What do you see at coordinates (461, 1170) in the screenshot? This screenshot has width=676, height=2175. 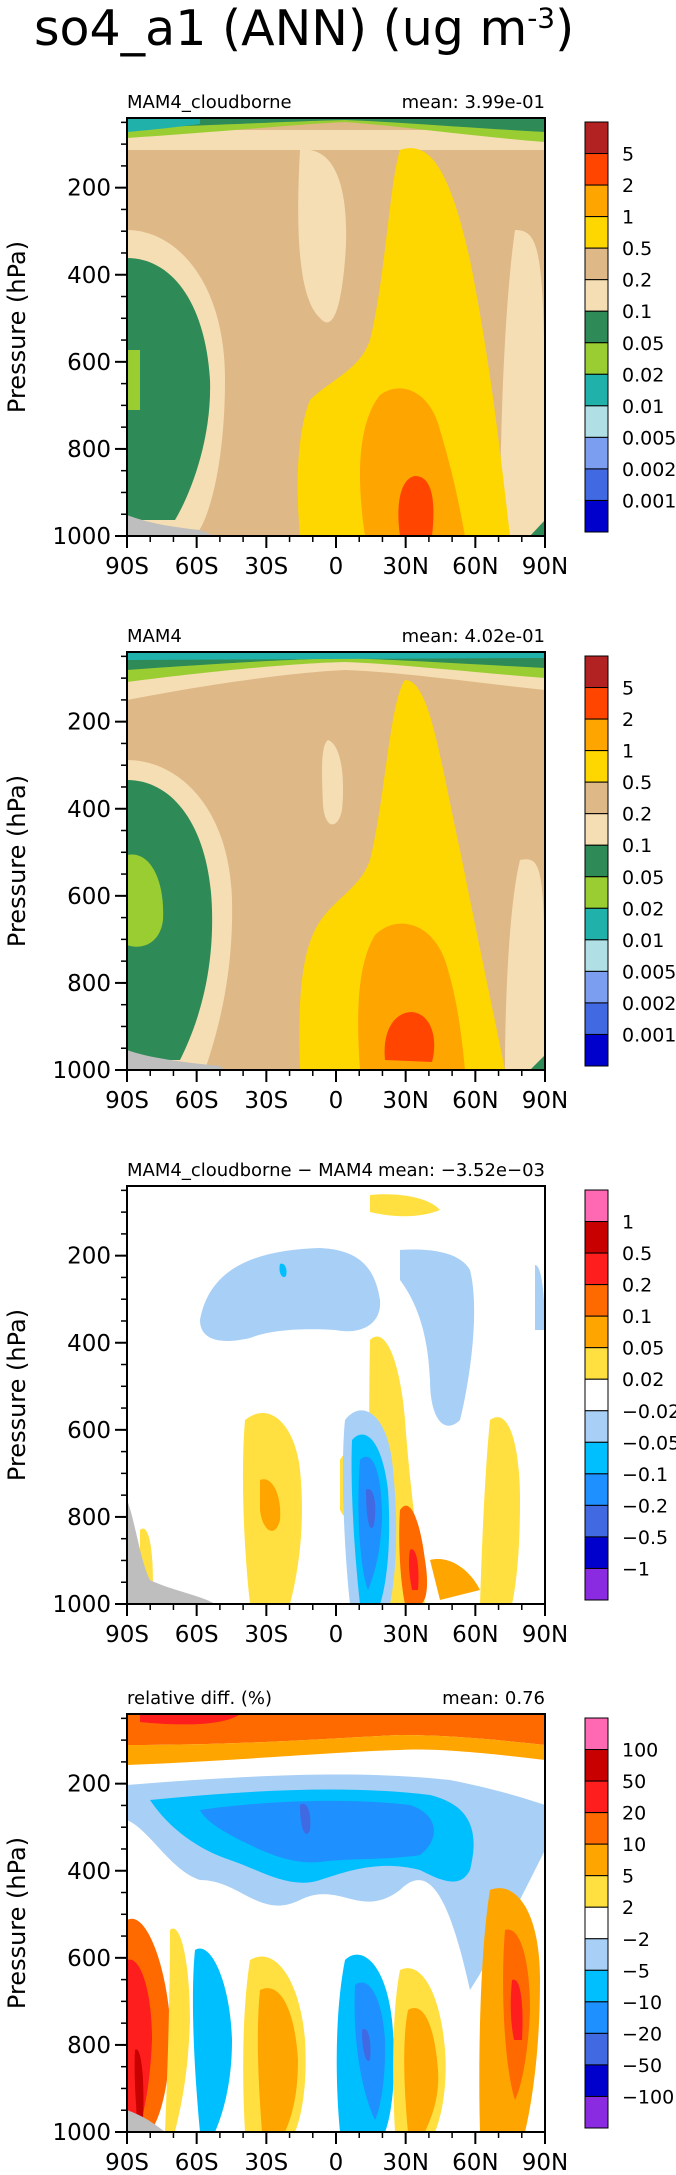 I see `panel-mean: mean: −3.52e−03` at bounding box center [461, 1170].